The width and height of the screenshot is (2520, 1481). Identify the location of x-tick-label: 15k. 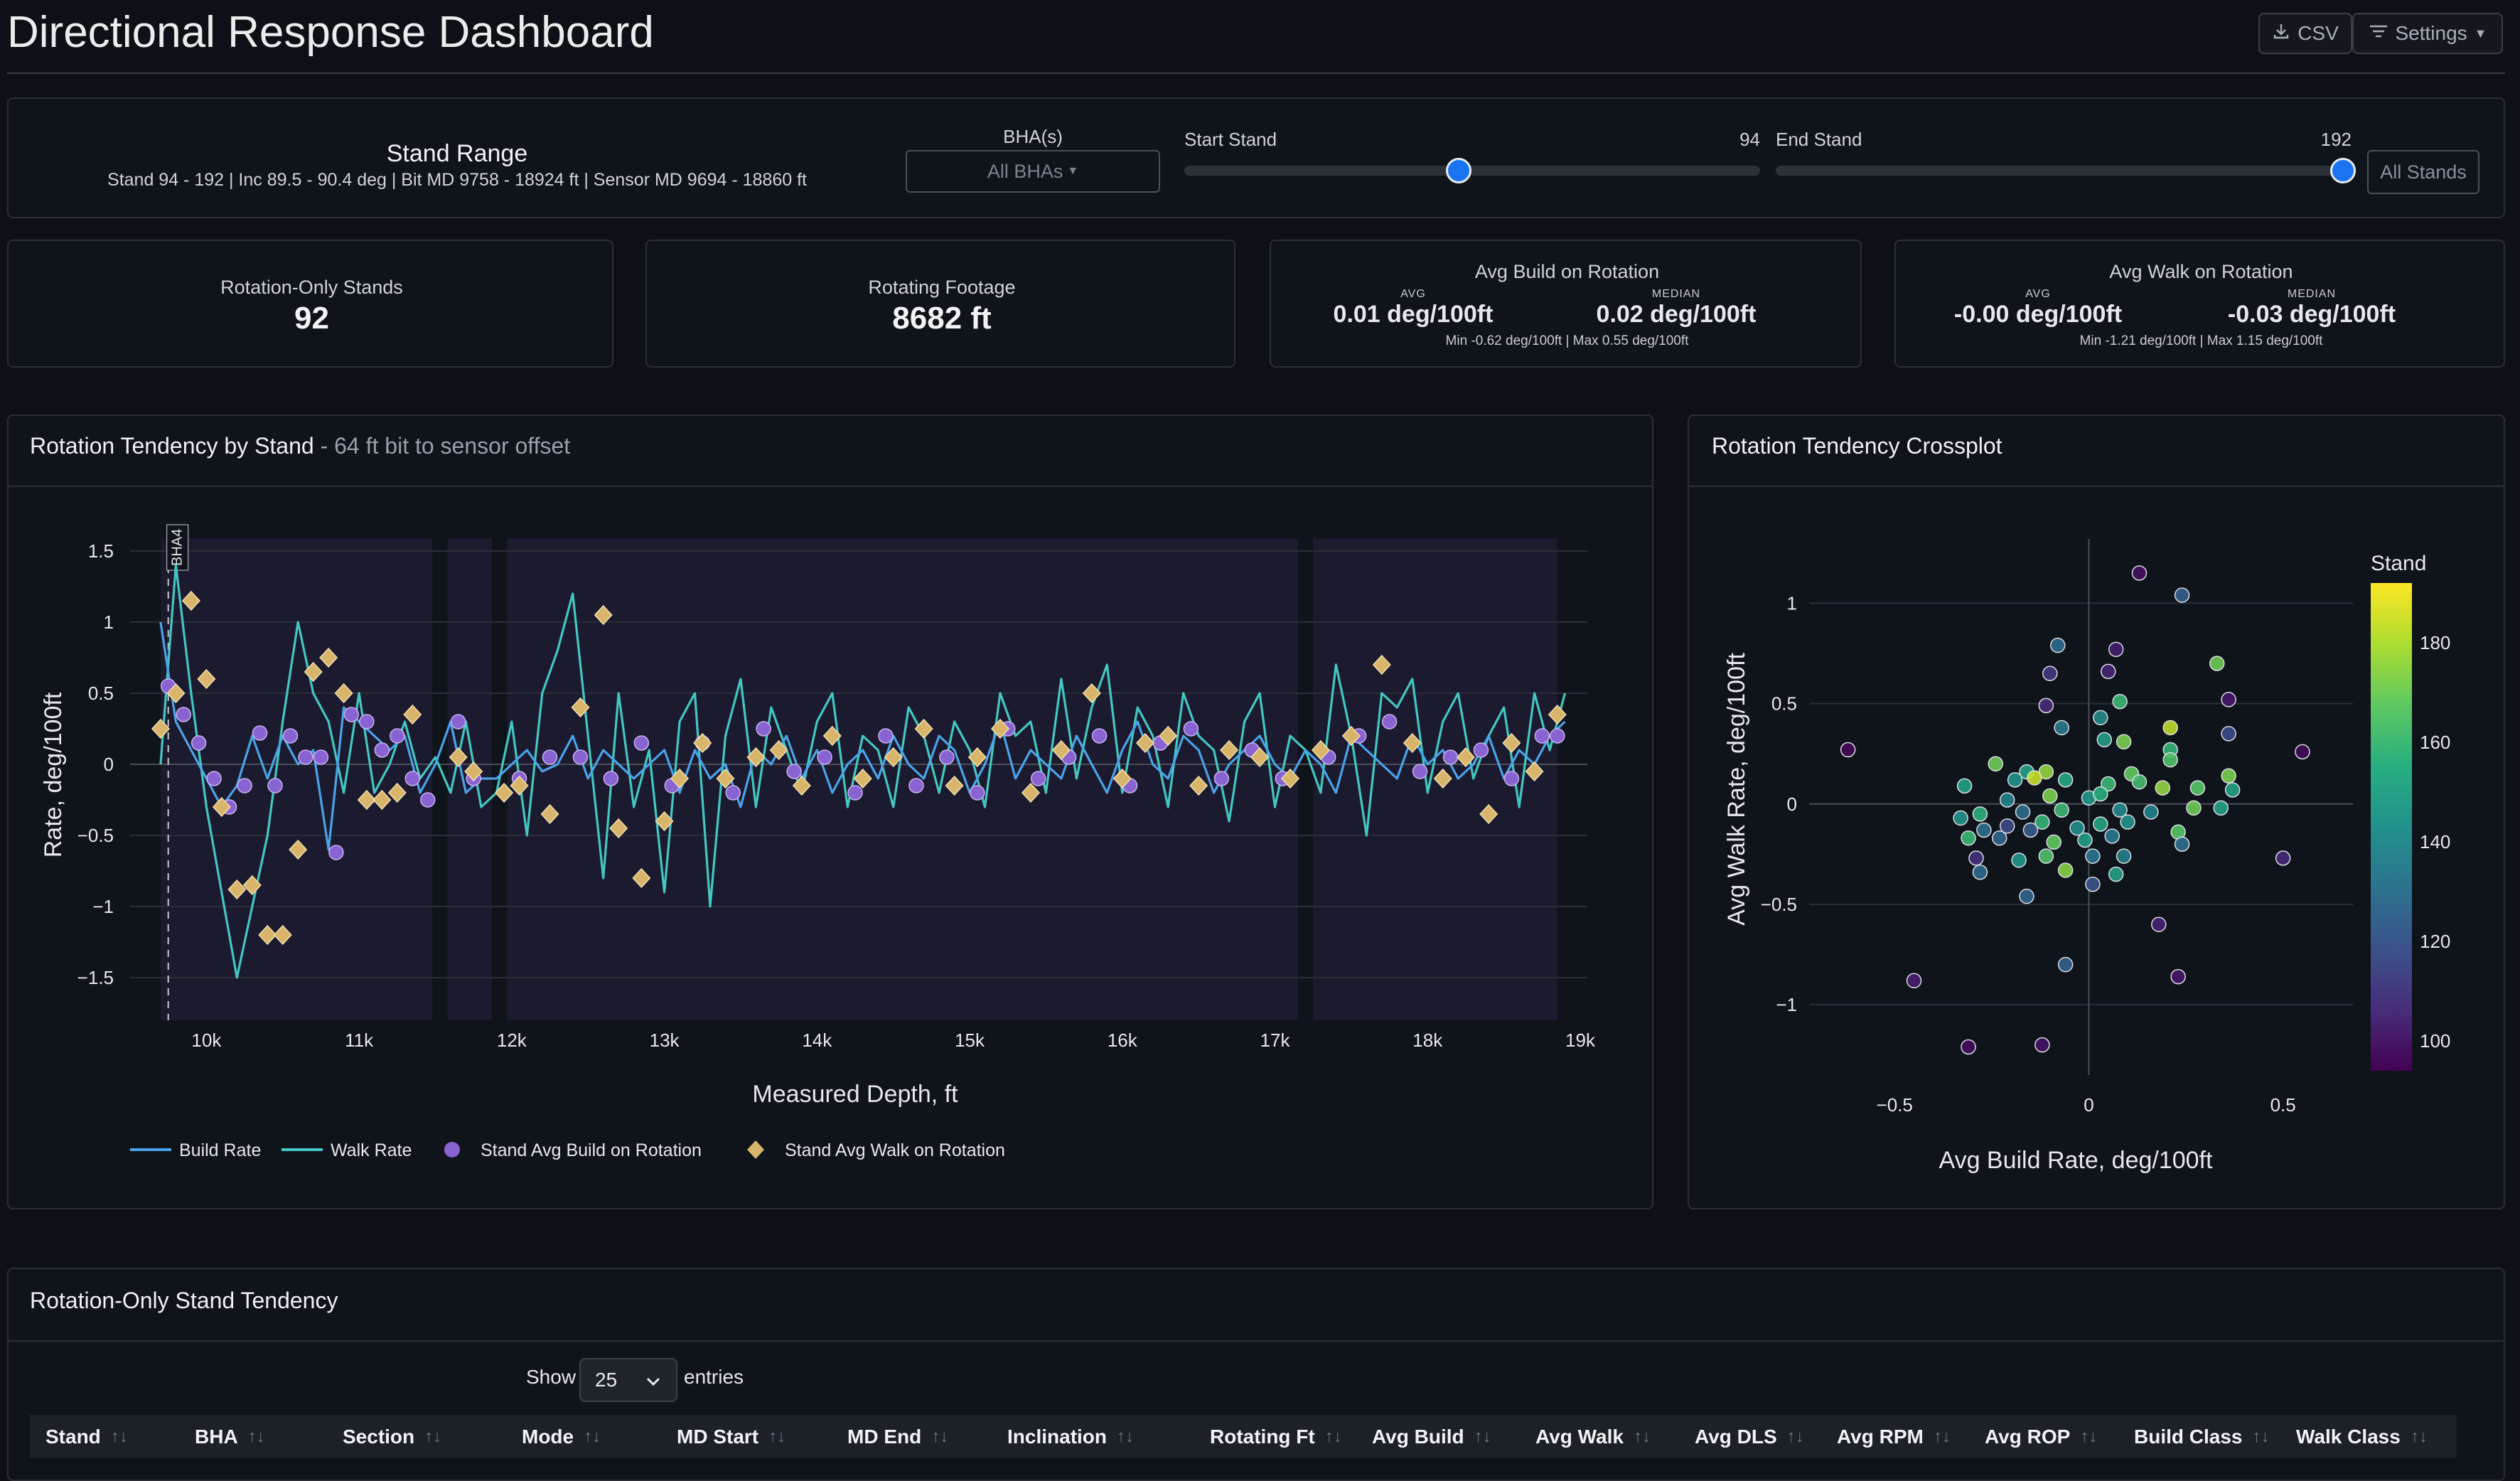
(970, 1040).